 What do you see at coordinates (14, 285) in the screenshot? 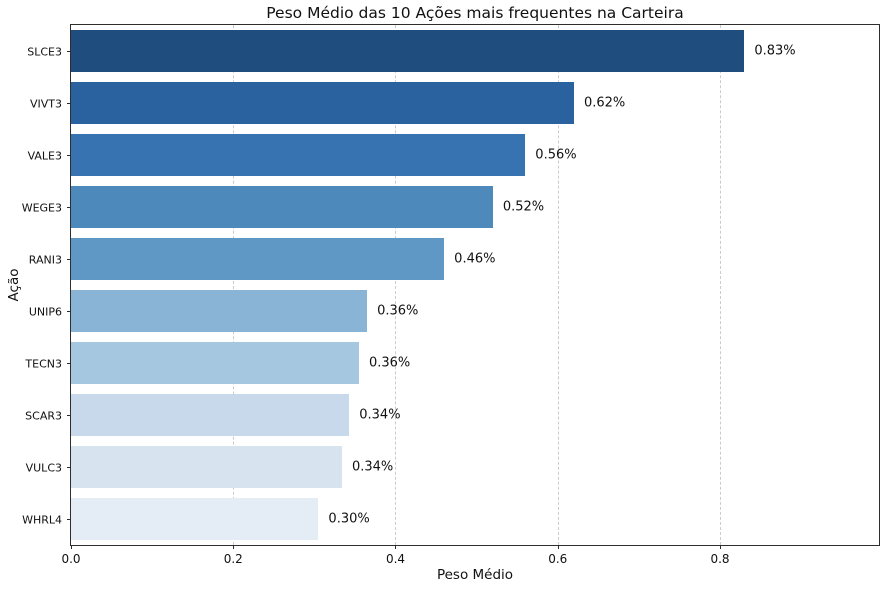
I see `y-axis-label: Ação` at bounding box center [14, 285].